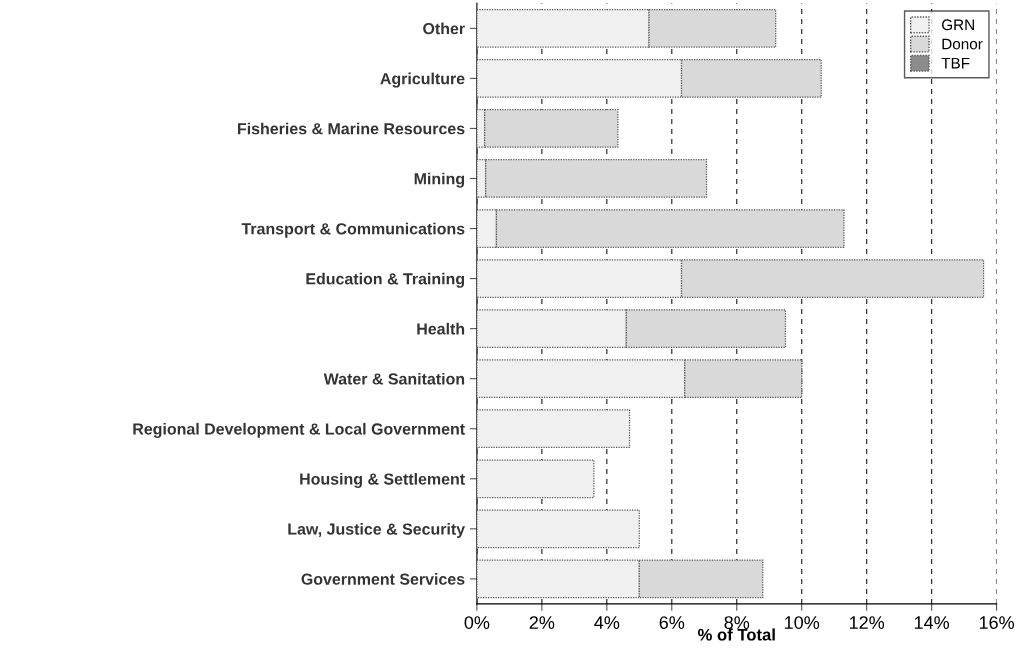  I want to click on legend-label: Donor, so click(962, 44).